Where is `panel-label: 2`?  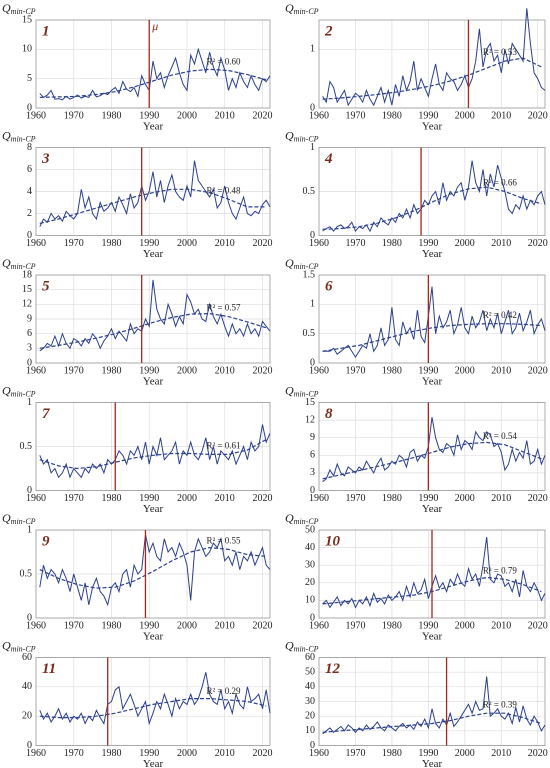
panel-label: 2 is located at coordinates (328, 31).